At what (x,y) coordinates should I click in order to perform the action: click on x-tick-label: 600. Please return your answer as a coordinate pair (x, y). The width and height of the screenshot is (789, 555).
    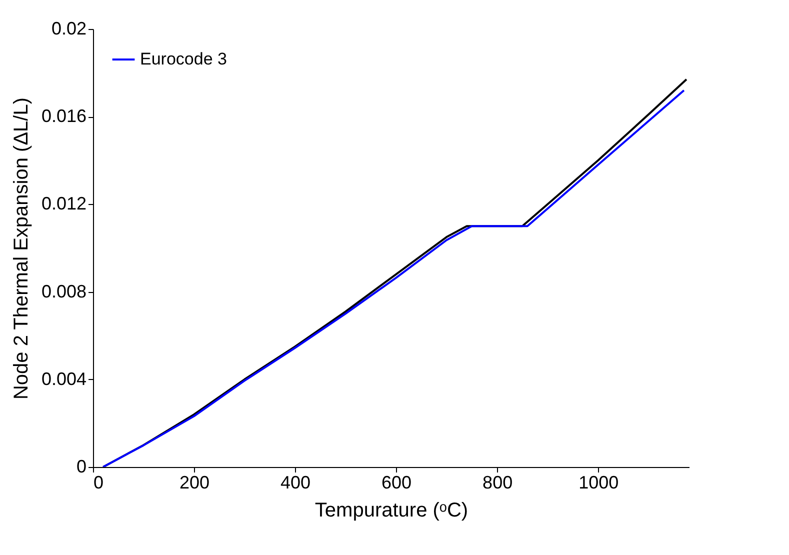
    Looking at the image, I should click on (397, 482).